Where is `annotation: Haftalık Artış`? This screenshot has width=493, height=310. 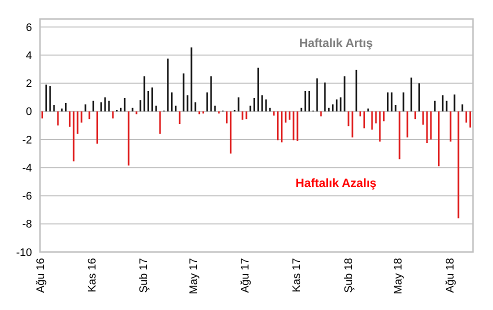 annotation: Haftalık Artış is located at coordinates (336, 43).